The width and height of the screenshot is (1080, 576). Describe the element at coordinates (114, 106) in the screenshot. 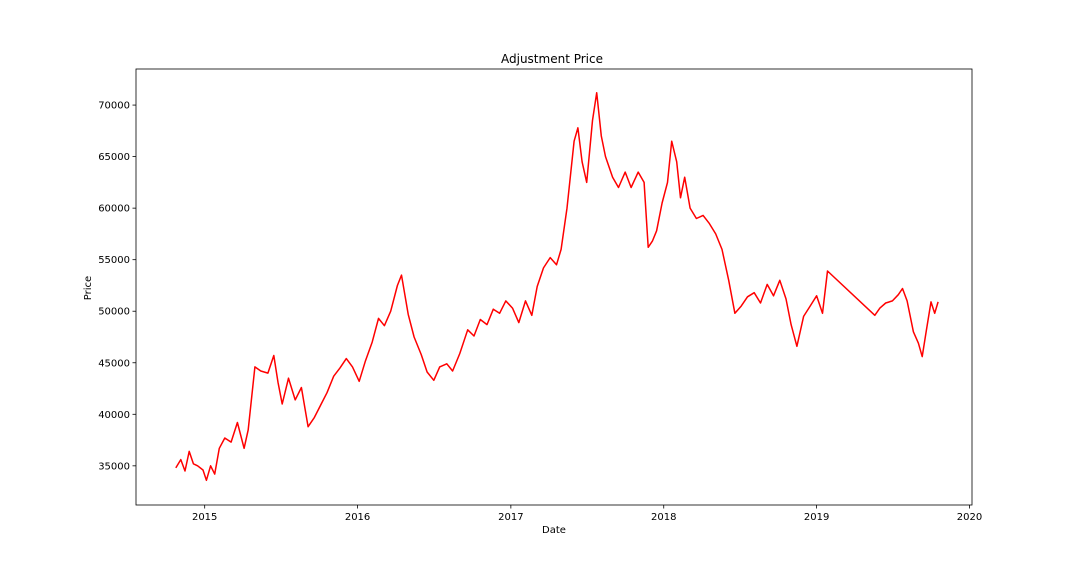

I see `y-tick-label: 70000` at that location.